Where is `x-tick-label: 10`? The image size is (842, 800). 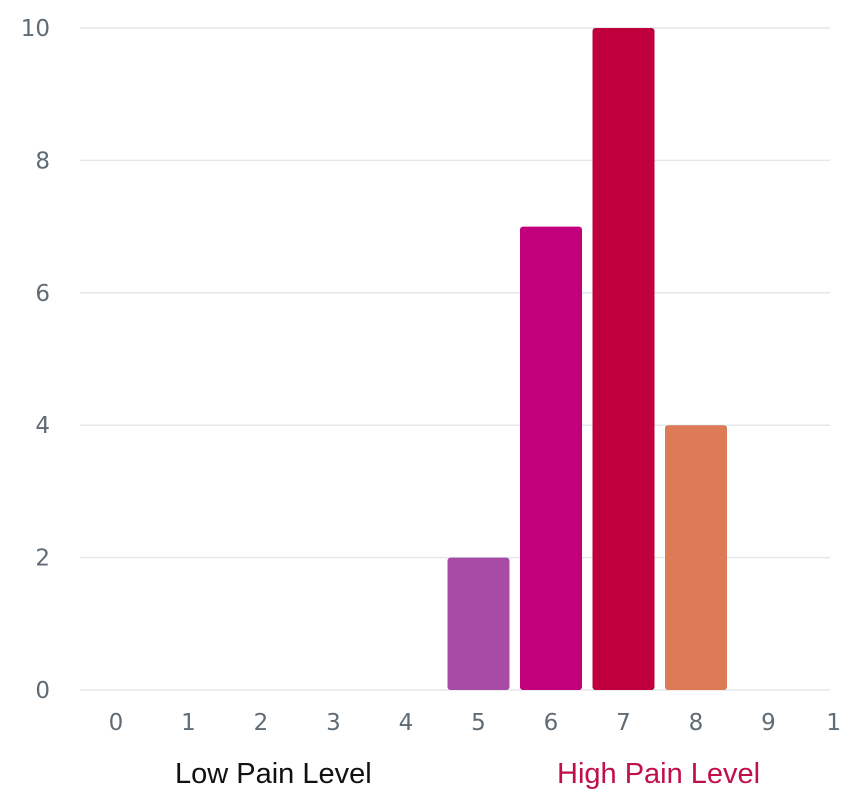
x-tick-label: 10 is located at coordinates (834, 723).